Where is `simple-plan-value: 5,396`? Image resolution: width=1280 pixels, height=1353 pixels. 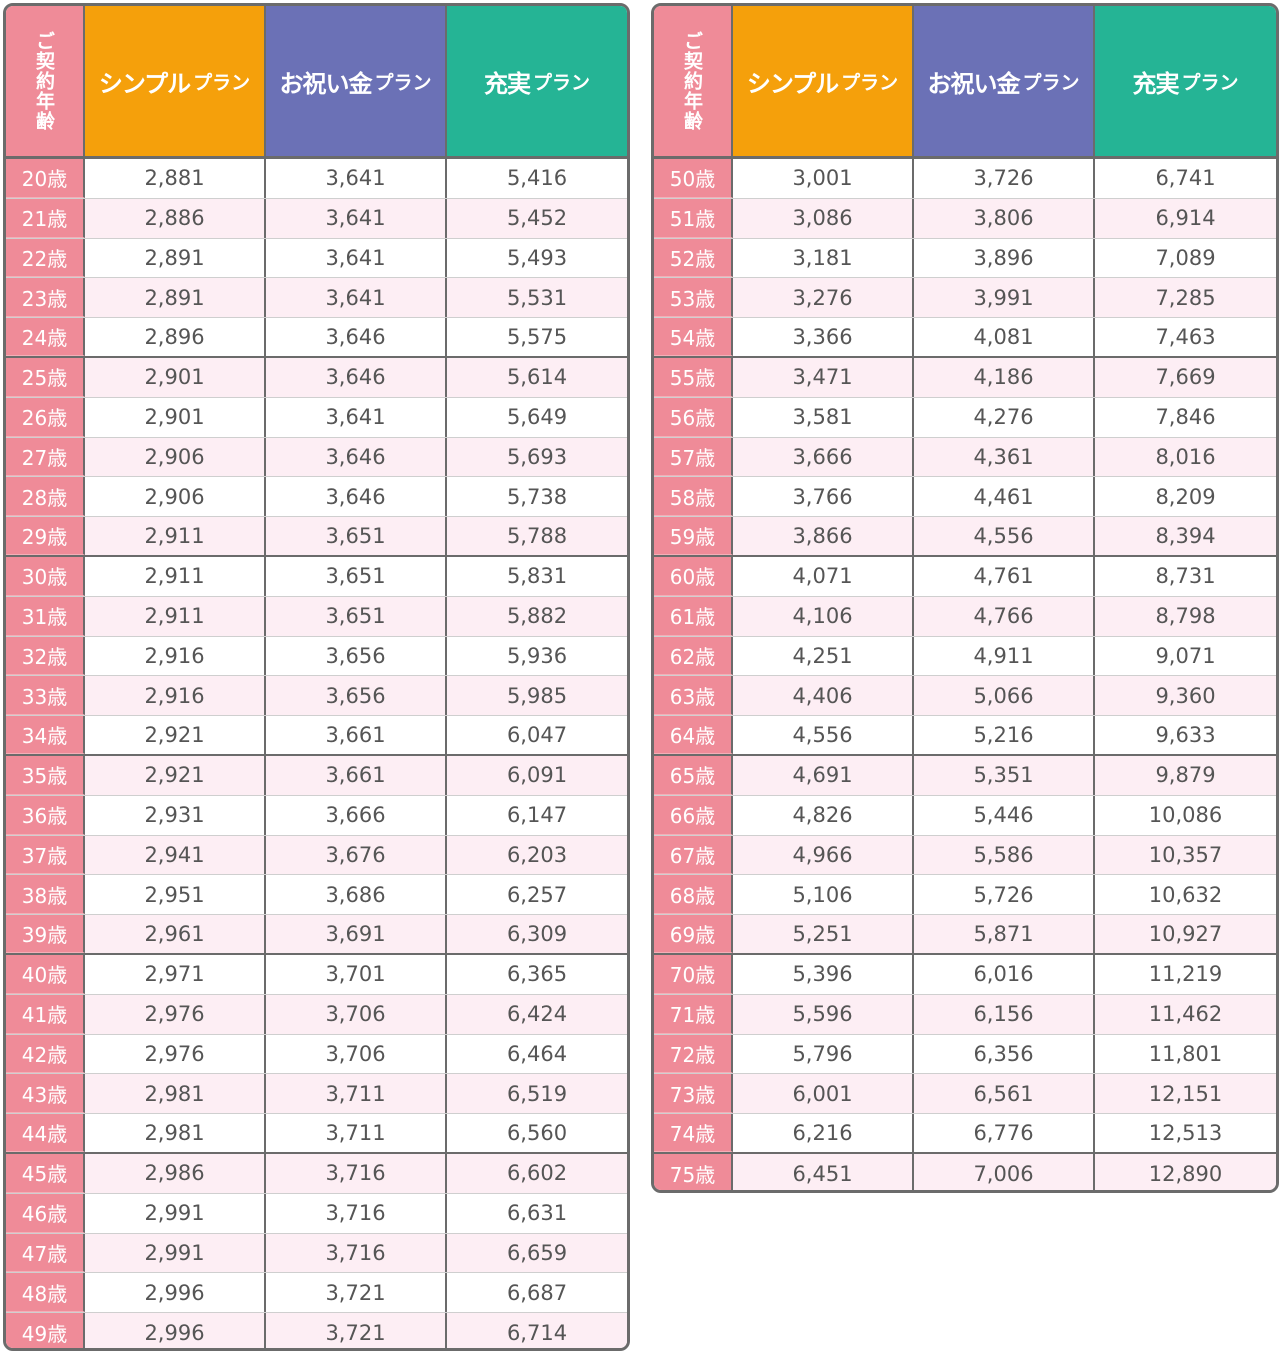 simple-plan-value: 5,396 is located at coordinates (823, 974).